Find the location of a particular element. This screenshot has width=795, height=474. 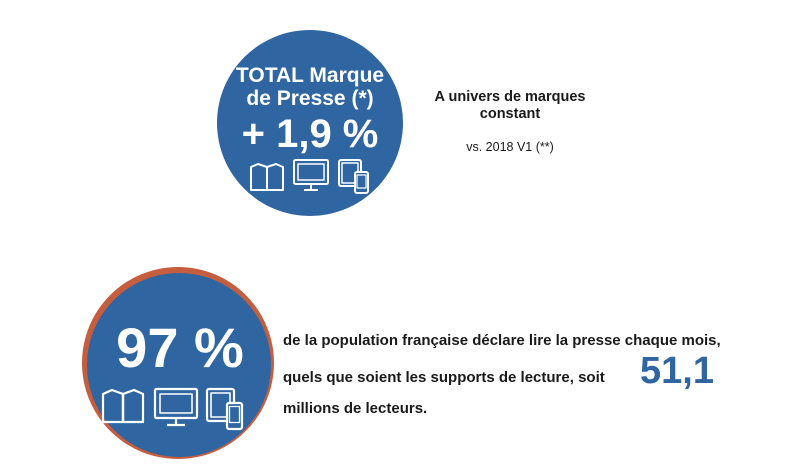

constant-brands-line2: constant is located at coordinates (510, 114).